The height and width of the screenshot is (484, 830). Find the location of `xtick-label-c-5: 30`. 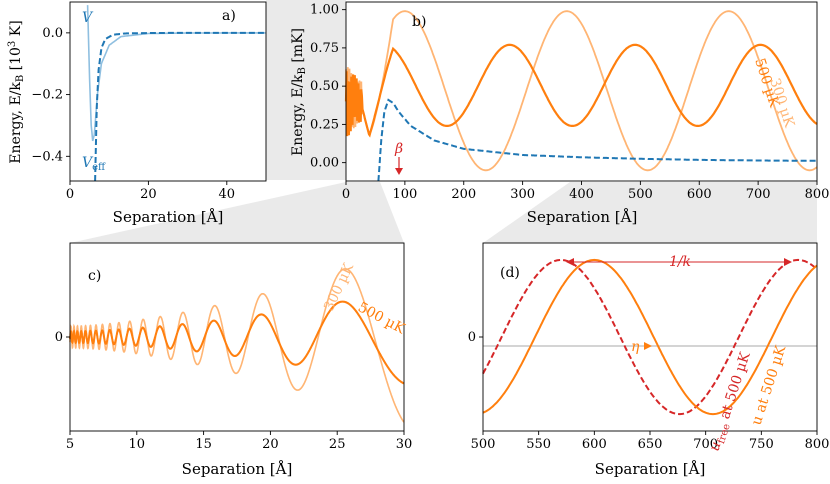

xtick-label-c-5: 30 is located at coordinates (404, 444).